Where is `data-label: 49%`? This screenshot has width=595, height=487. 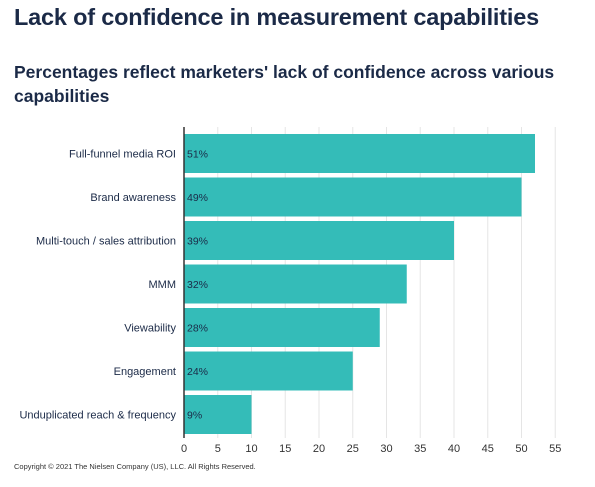
data-label: 49% is located at coordinates (197, 198).